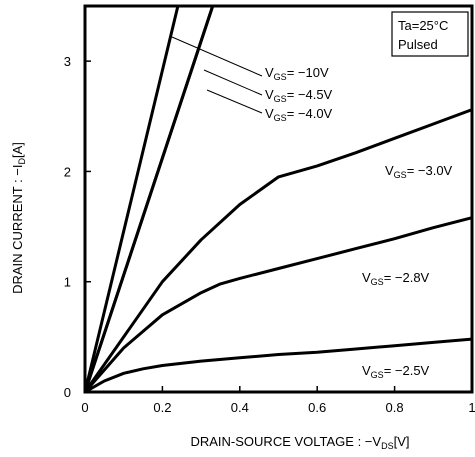 This screenshot has height=457, width=475. Describe the element at coordinates (278, 364) in the screenshot. I see `series-line-vgs-2-5v` at that location.